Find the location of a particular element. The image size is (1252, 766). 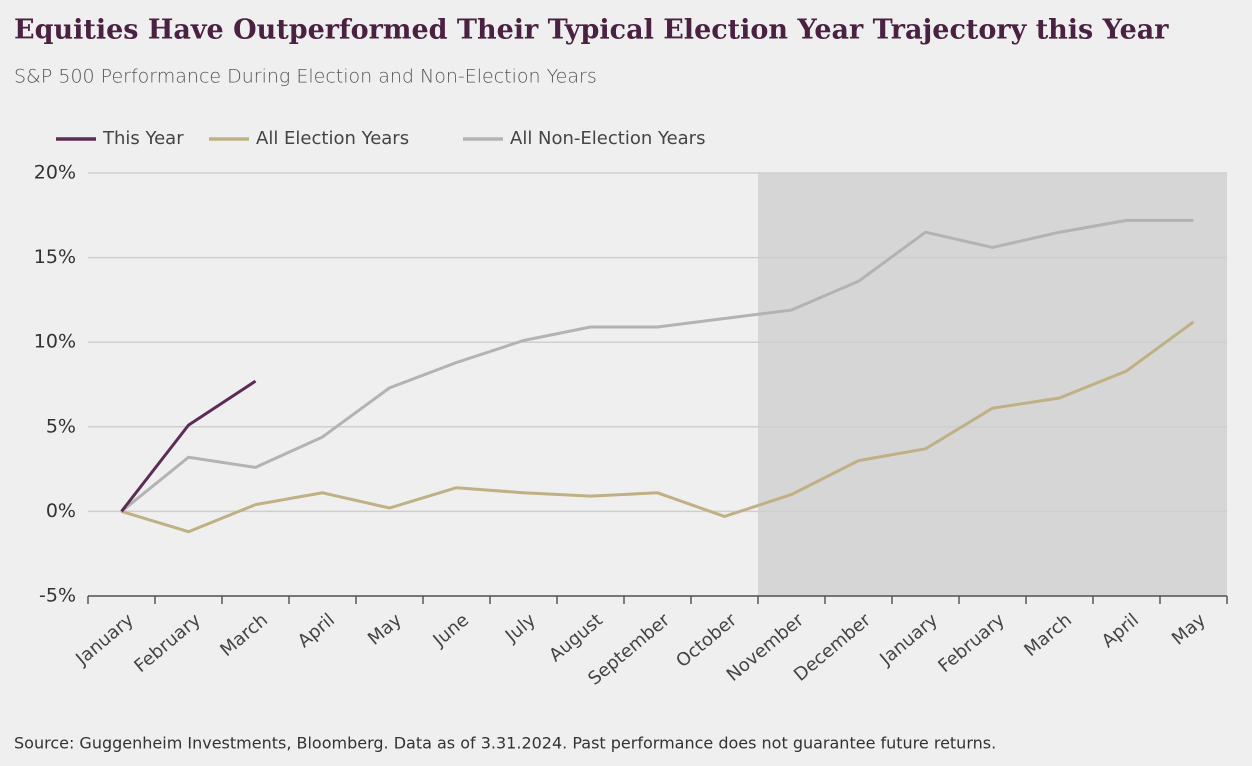

y-tick-label: 15% is located at coordinates (55, 257).